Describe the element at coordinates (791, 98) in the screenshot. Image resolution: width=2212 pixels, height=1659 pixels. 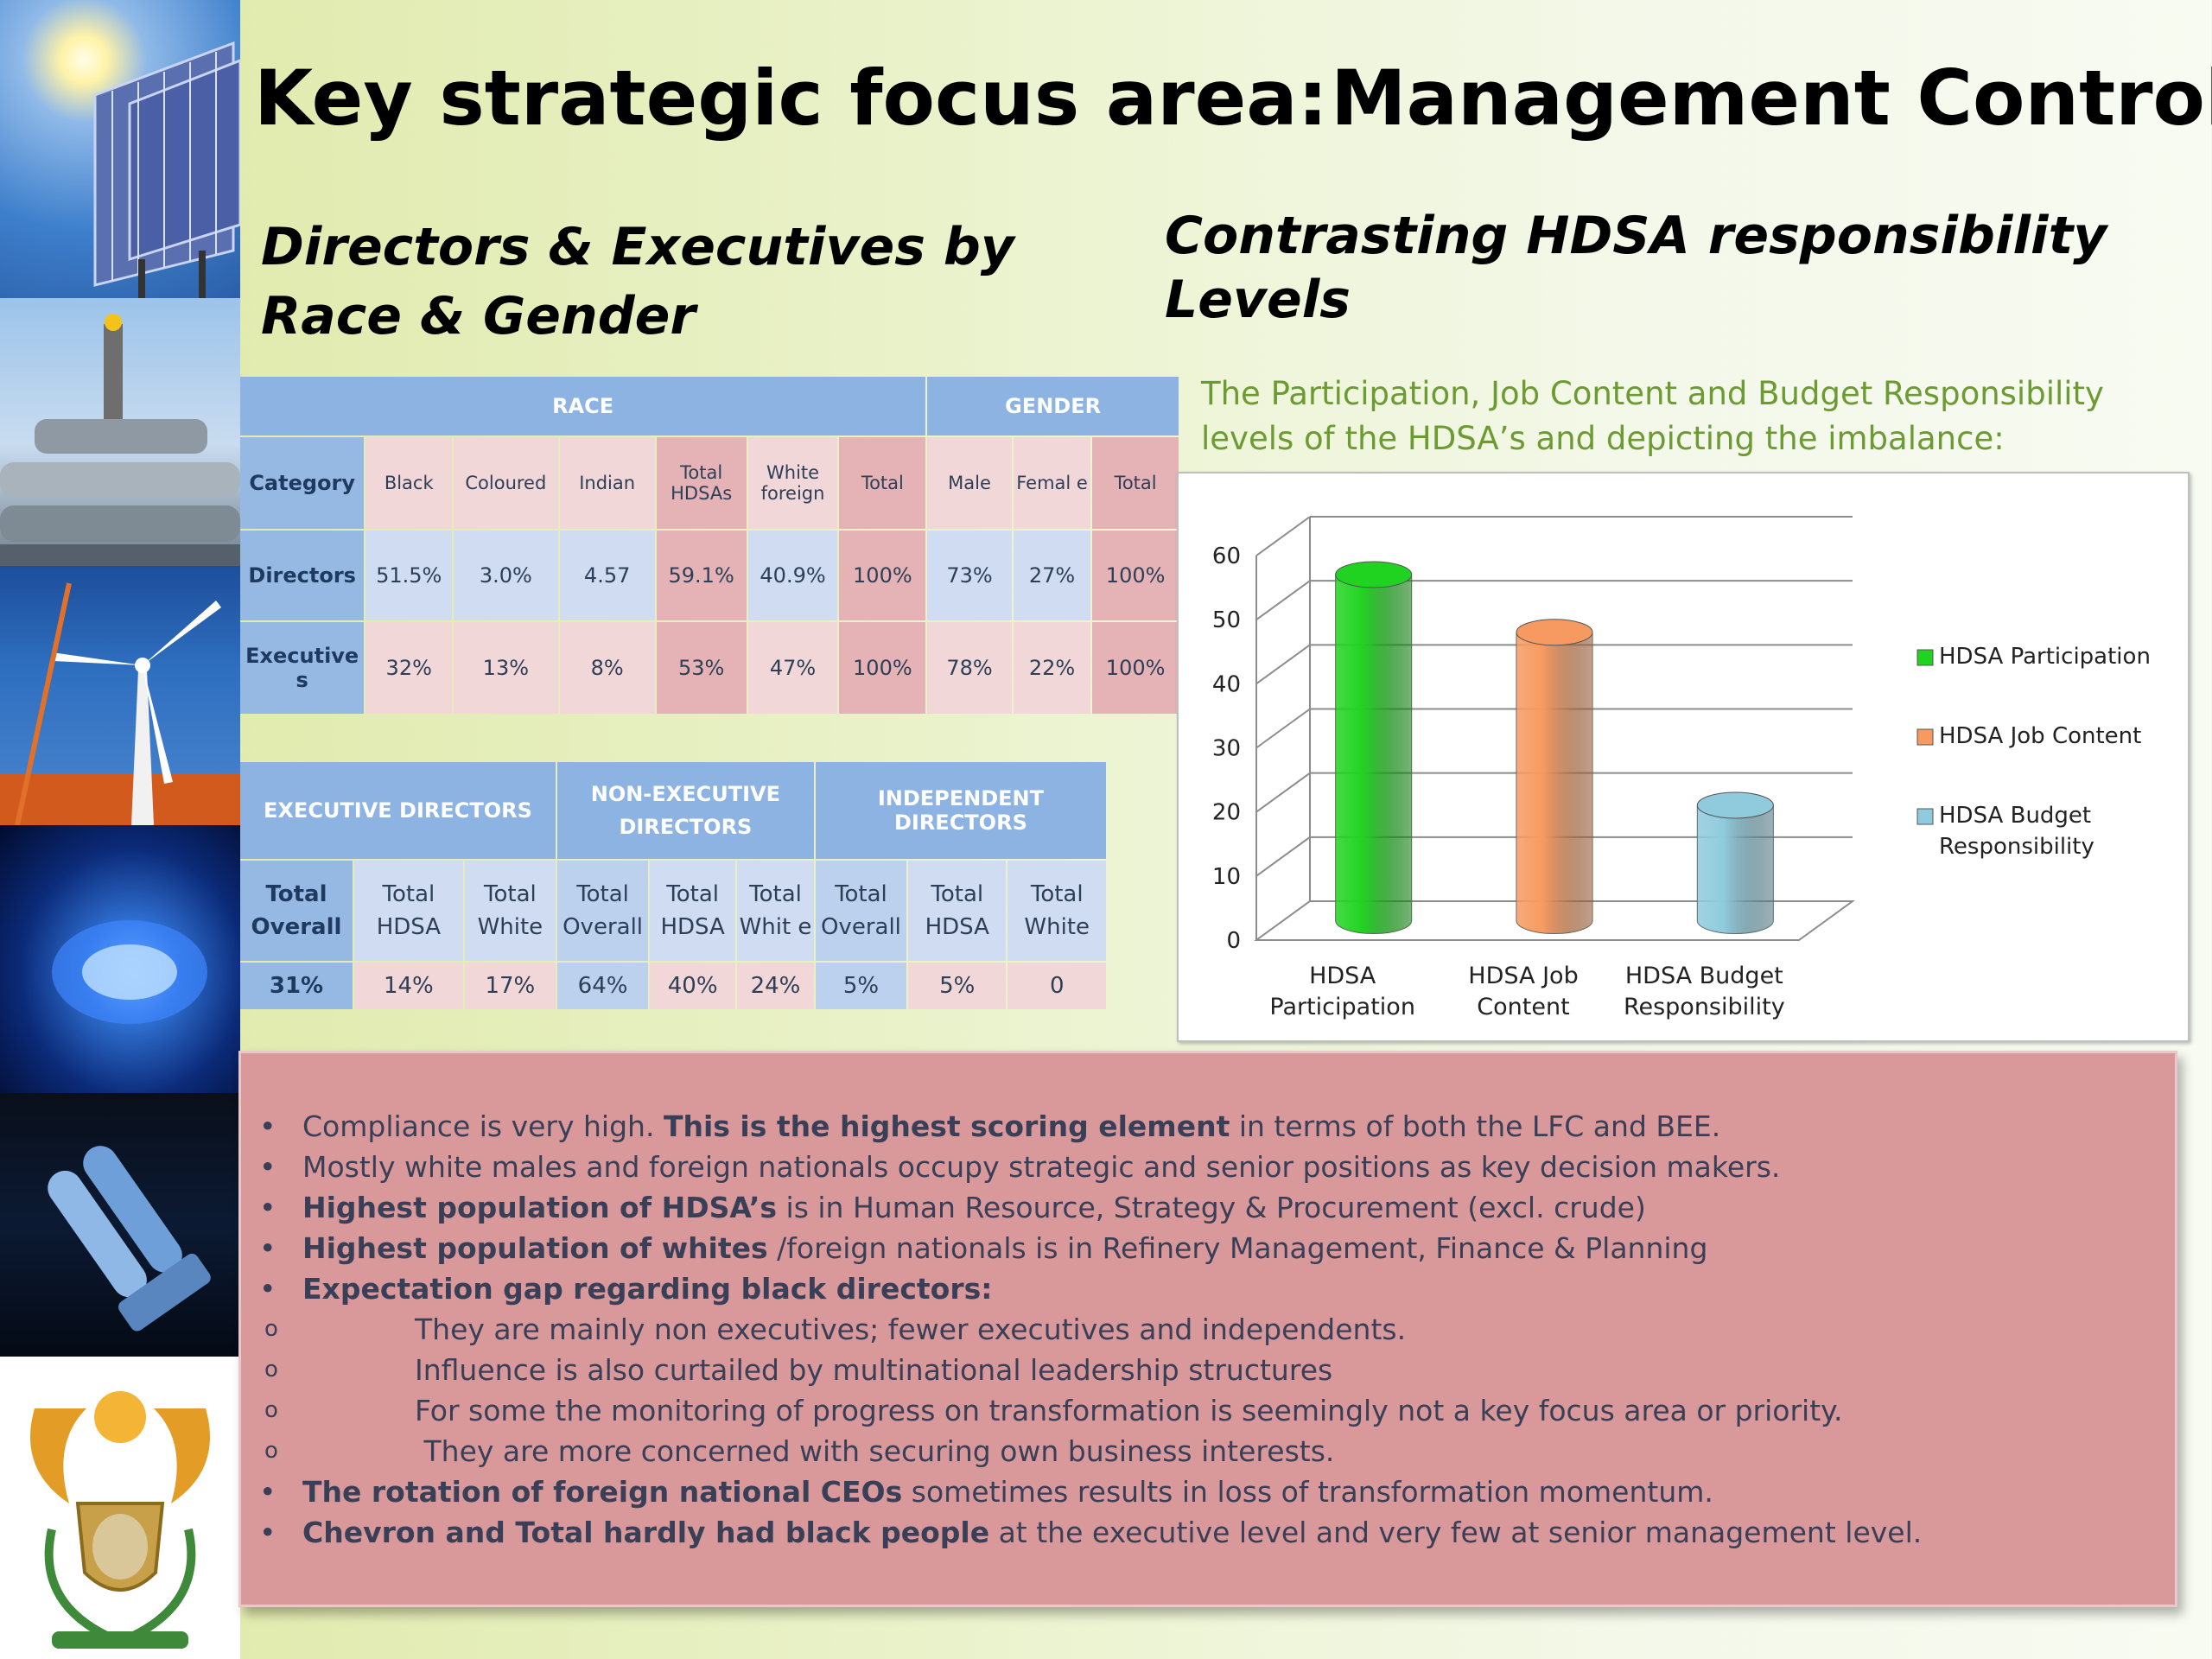
I see `page-title: Key strategic focus area:` at that location.